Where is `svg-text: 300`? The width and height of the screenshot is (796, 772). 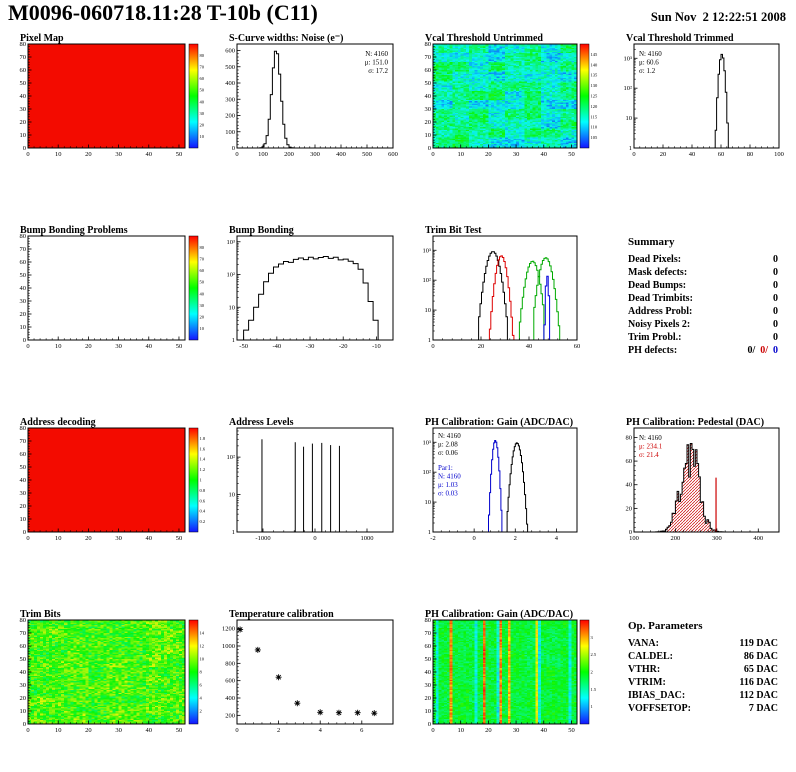 svg-text: 300 is located at coordinates (315, 154).